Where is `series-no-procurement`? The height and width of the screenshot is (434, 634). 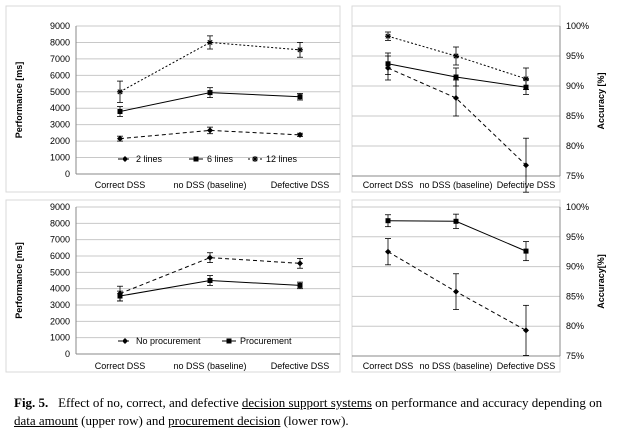 series-no-procurement is located at coordinates (457, 297).